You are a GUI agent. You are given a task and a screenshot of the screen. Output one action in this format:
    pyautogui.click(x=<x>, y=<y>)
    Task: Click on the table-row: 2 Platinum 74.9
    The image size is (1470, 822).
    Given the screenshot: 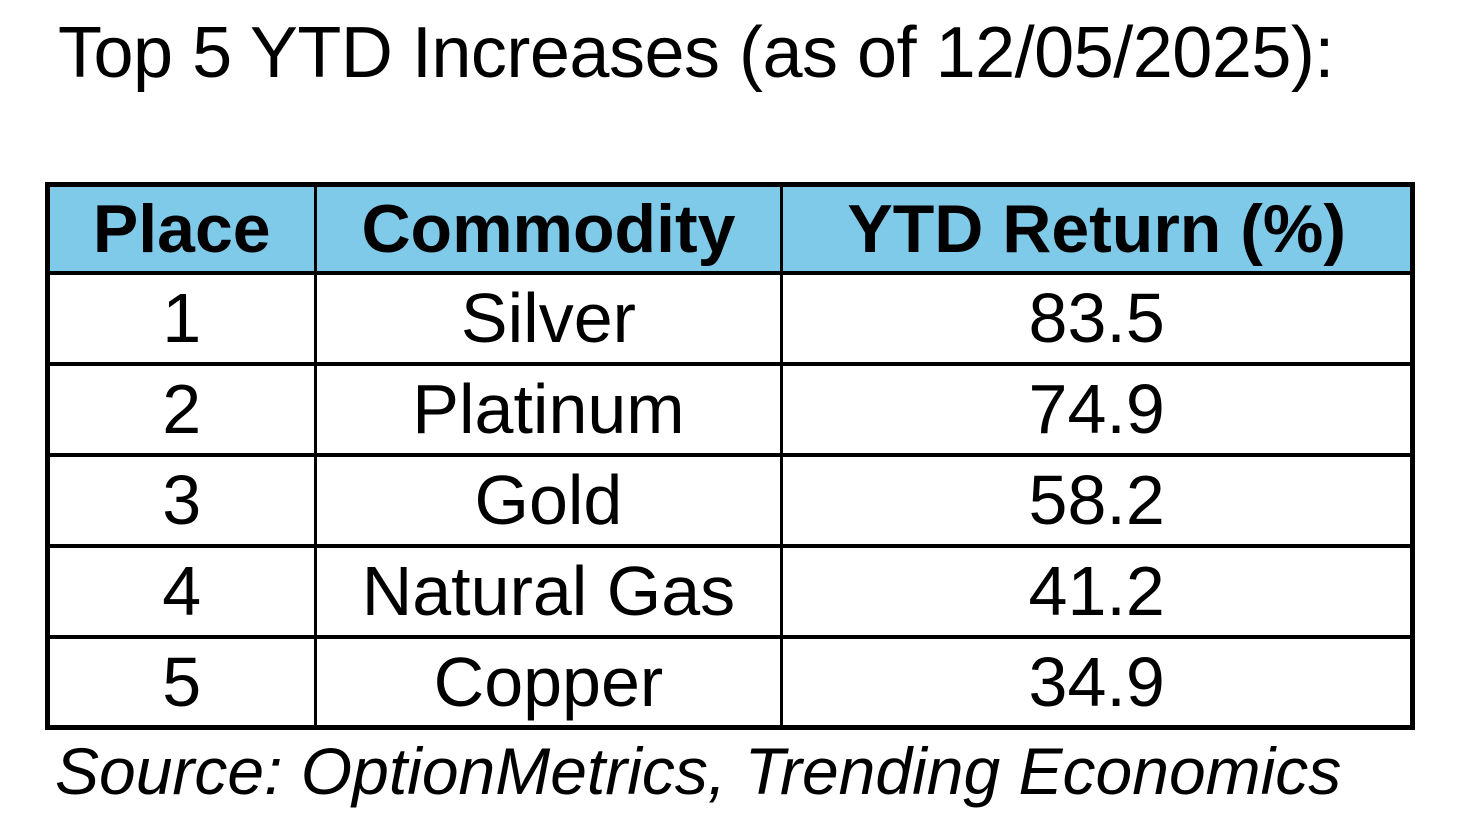 What is the action you would take?
    pyautogui.click(x=730, y=409)
    